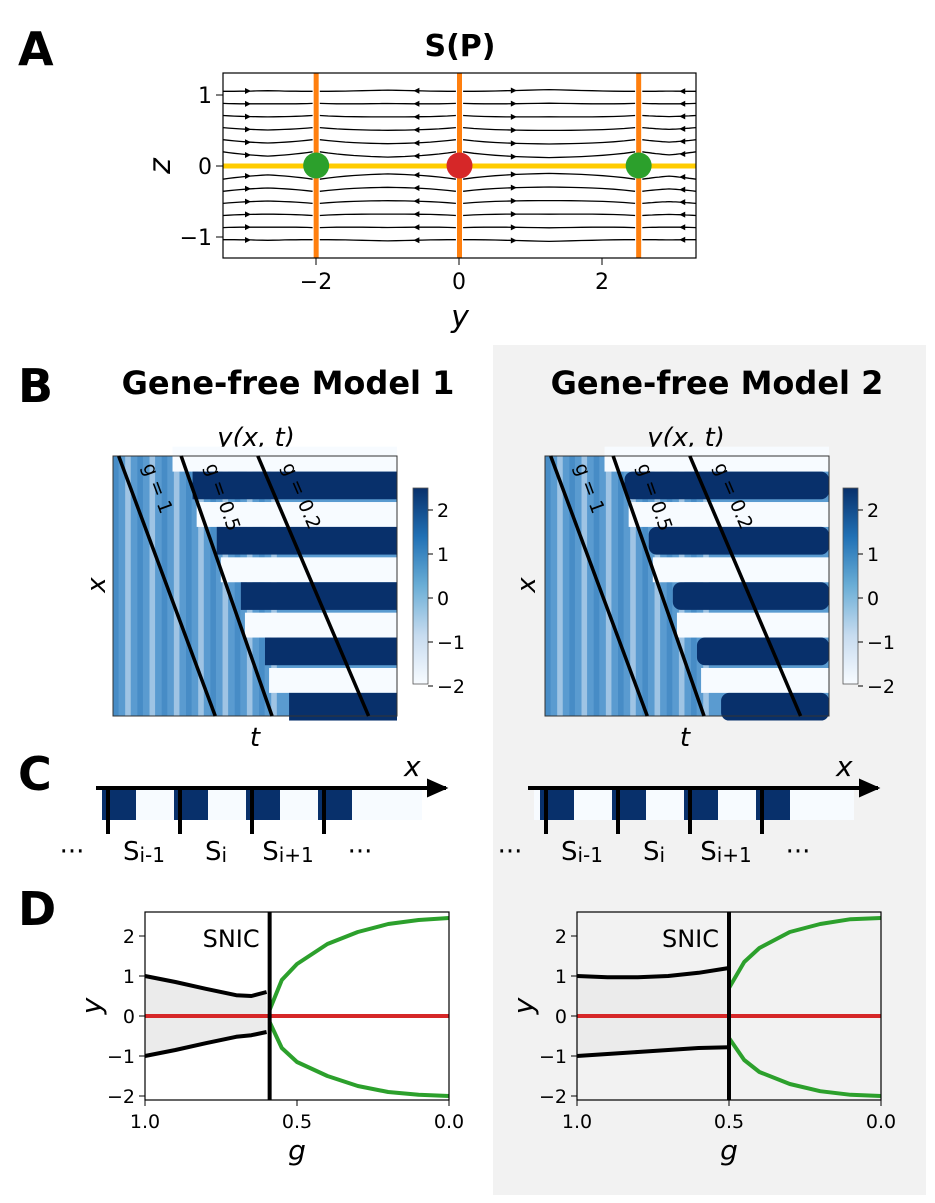 This screenshot has width=935, height=1203. Describe the element at coordinates (449, 1122) in the screenshot. I see `xtick-label: 0.0` at that location.